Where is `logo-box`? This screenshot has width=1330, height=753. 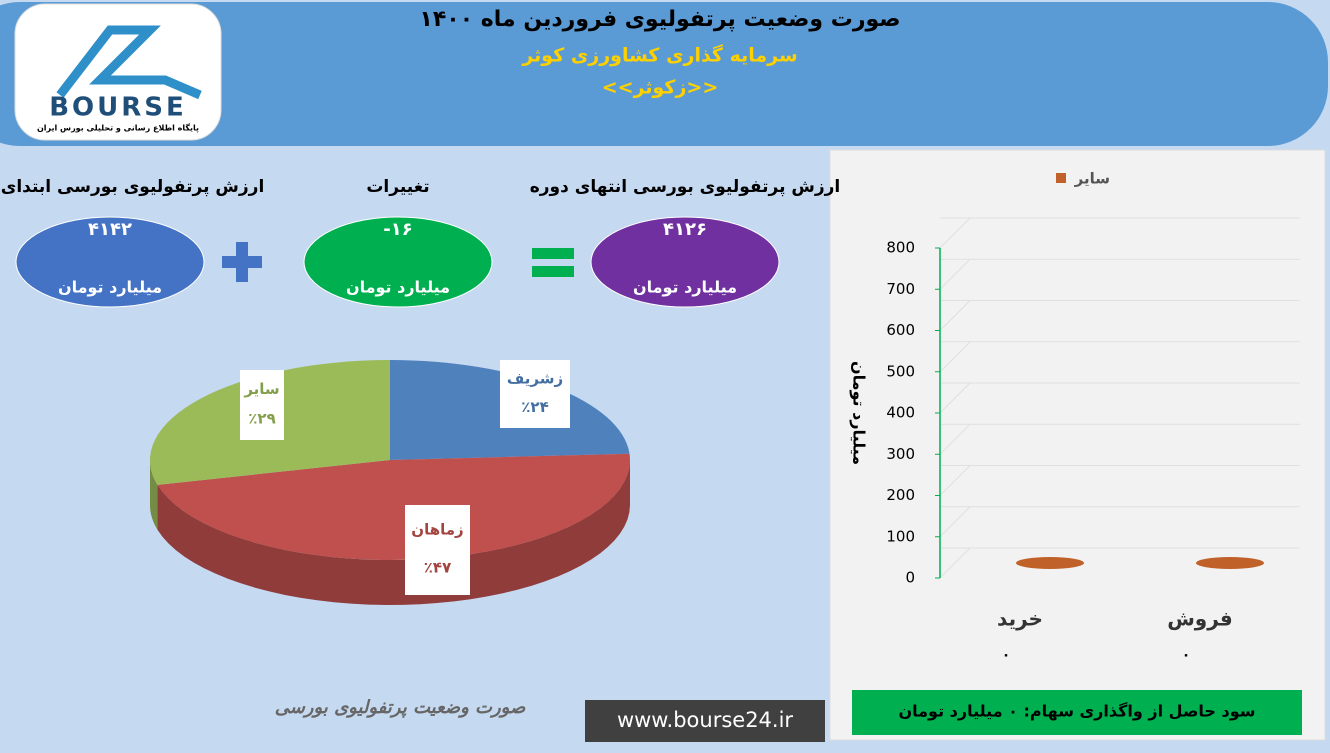 logo-box is located at coordinates (118, 72).